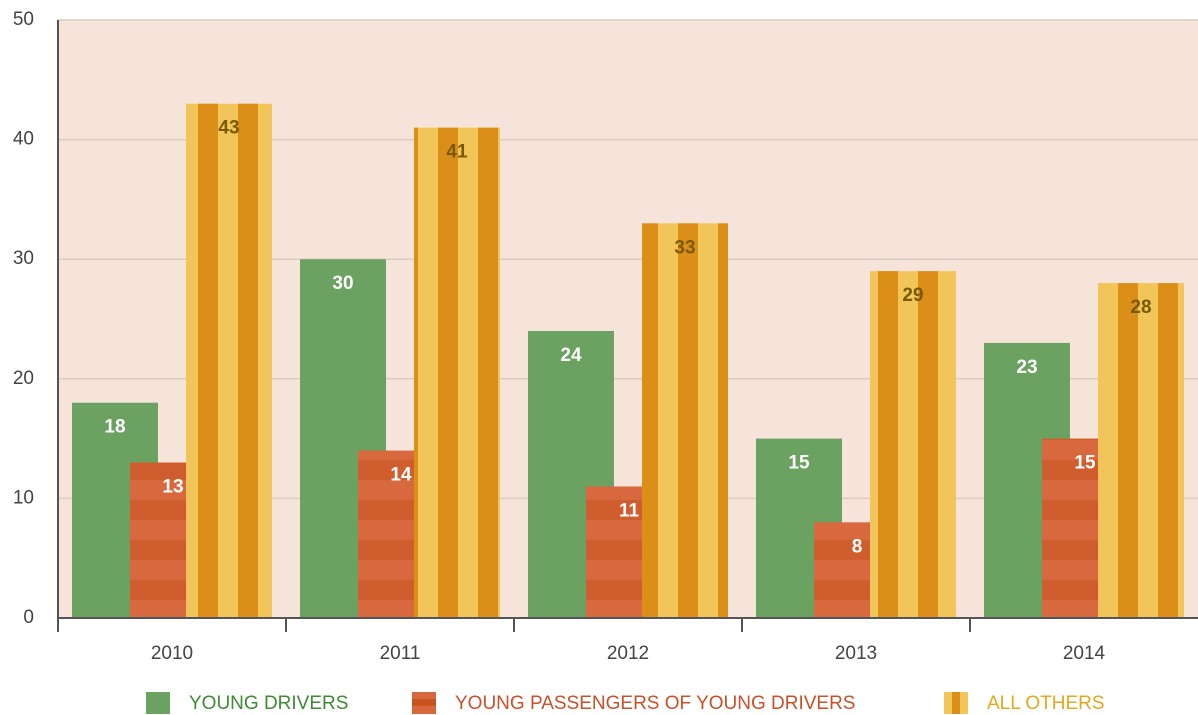  Describe the element at coordinates (912, 295) in the screenshot. I see `value-label: 29` at that location.